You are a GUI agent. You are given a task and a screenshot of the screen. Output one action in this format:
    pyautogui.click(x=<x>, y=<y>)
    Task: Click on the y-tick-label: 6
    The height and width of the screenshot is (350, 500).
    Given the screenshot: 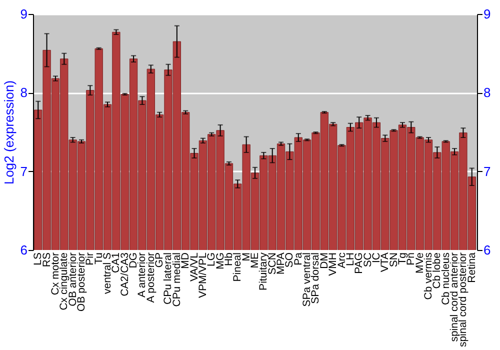 What is the action you would take?
    pyautogui.click(x=24, y=250)
    